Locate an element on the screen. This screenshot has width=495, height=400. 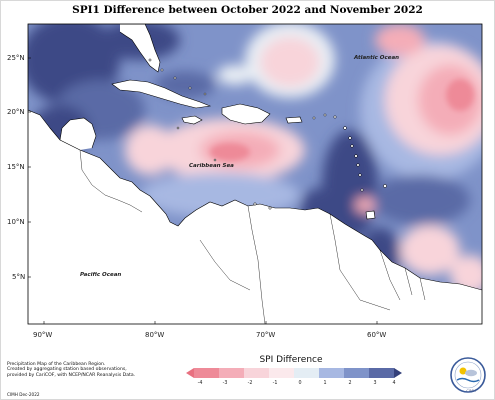
cimh-logo is located at coordinates (468, 375).